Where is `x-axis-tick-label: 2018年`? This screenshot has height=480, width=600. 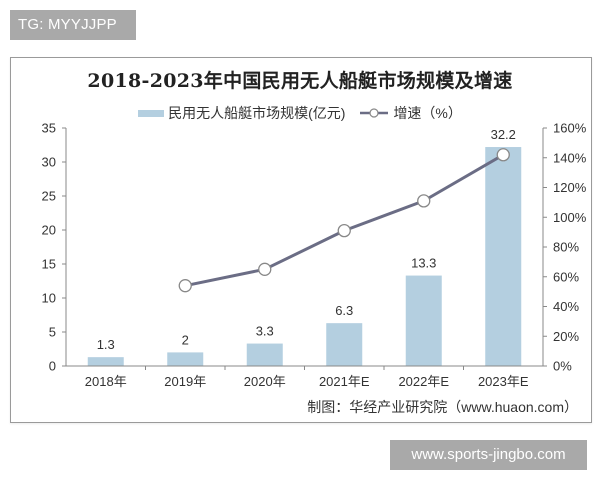
x-axis-tick-label: 2018年 is located at coordinates (106, 381).